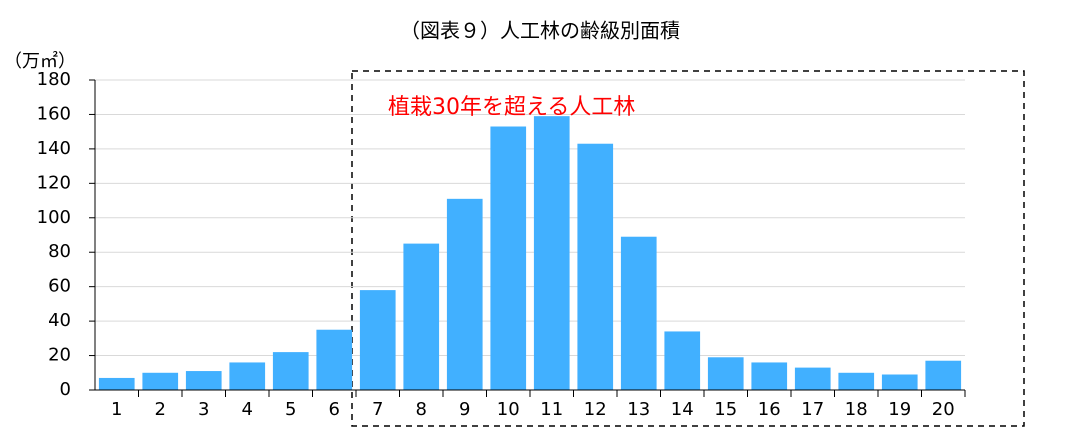 The width and height of the screenshot is (1078, 437). Describe the element at coordinates (116, 409) in the screenshot. I see `x-tick-label: 1` at that location.